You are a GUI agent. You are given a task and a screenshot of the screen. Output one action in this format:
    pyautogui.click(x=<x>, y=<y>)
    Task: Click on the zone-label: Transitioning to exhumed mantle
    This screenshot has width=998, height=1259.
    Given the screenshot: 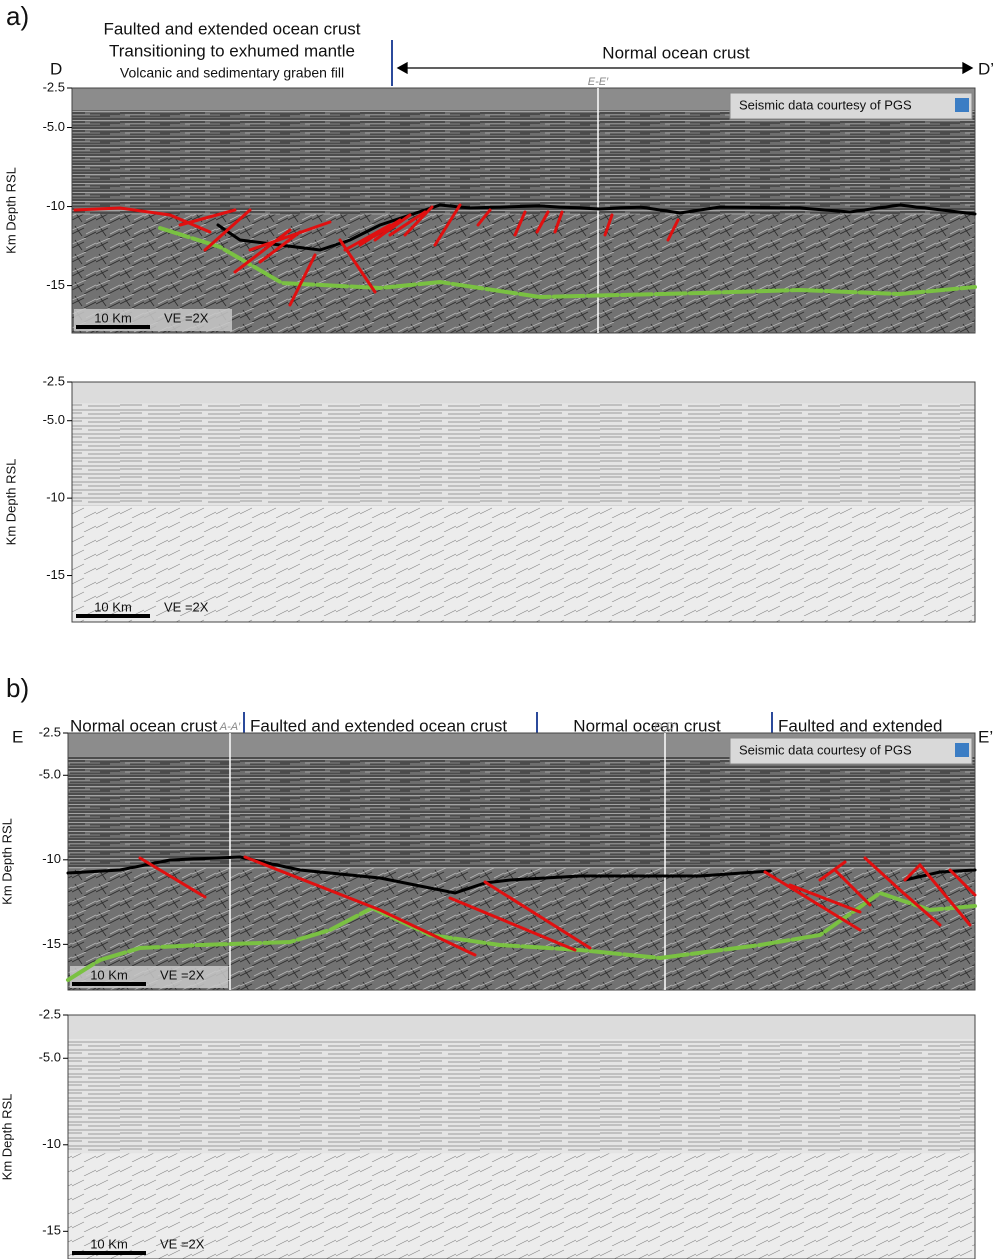 What is the action you would take?
    pyautogui.click(x=232, y=50)
    